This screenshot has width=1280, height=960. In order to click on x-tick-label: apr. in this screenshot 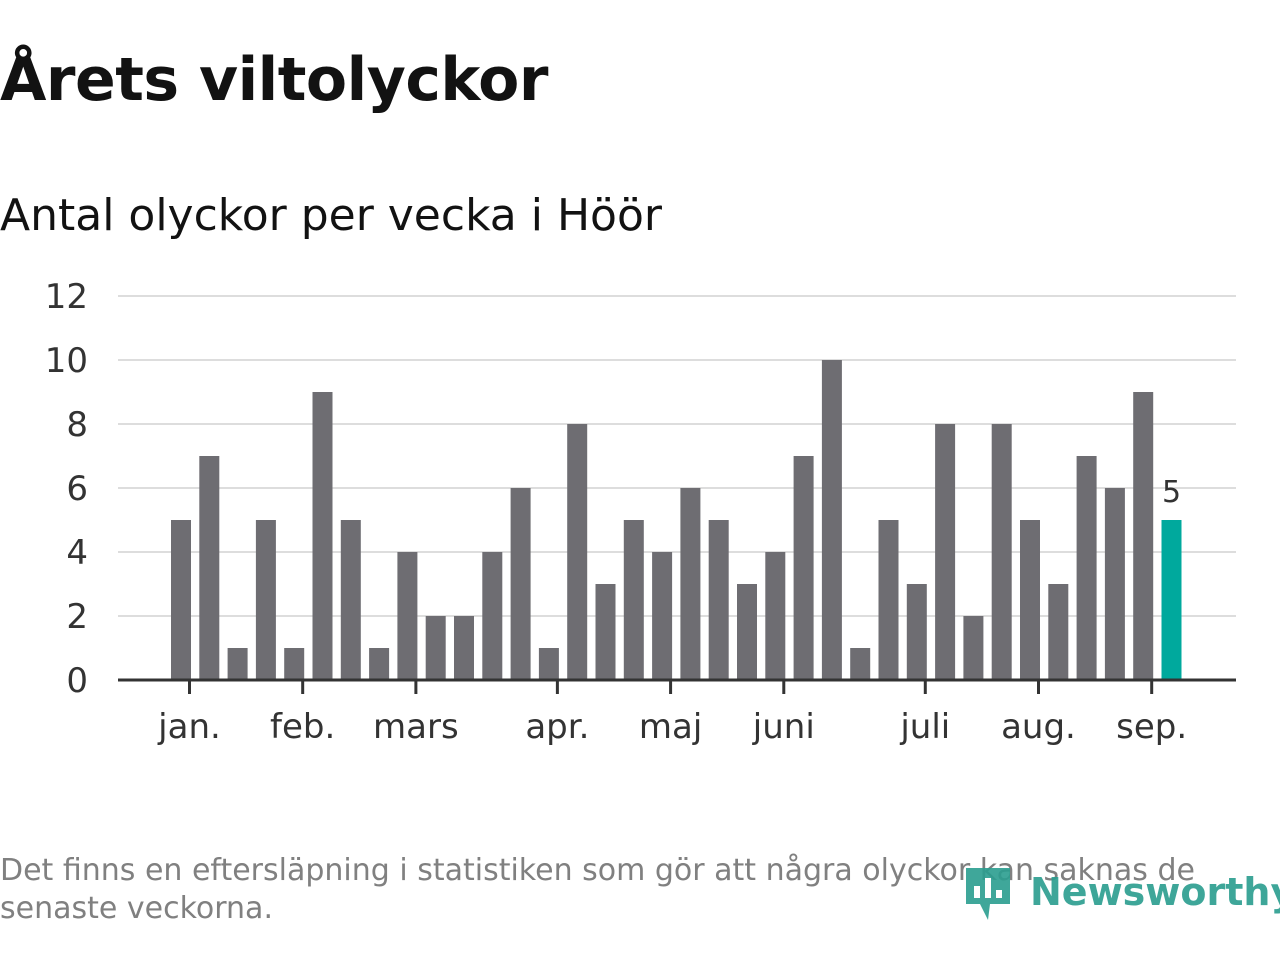, I will do `click(557, 727)`.